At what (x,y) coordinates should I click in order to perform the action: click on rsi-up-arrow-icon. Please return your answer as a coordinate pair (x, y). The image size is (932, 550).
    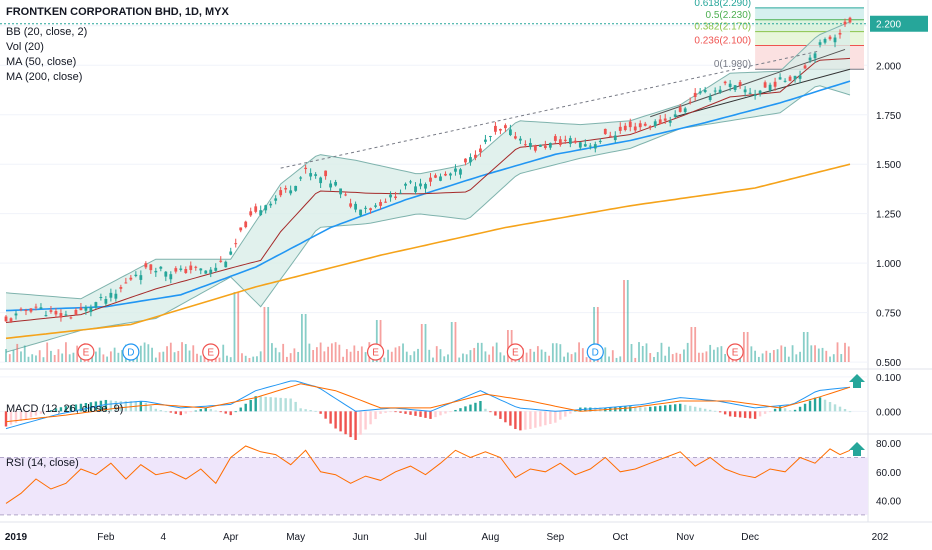
    Looking at the image, I should click on (857, 449).